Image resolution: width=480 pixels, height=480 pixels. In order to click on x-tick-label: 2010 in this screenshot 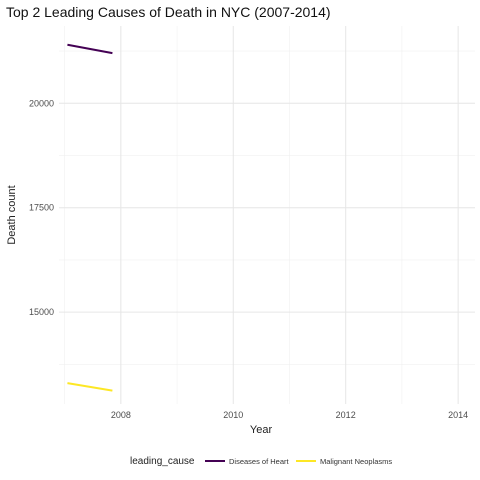, I will do `click(233, 415)`.